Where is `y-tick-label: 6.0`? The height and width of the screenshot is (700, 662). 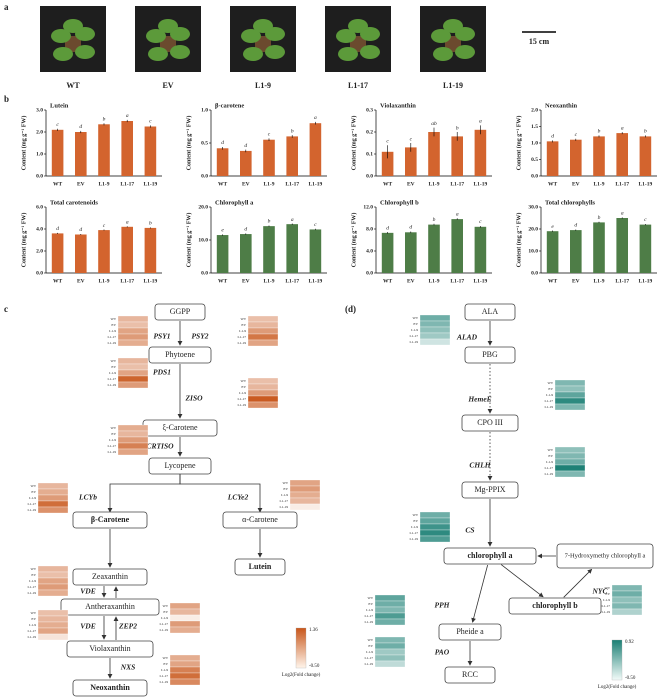 y-tick-label: 6.0 is located at coordinates (39, 207).